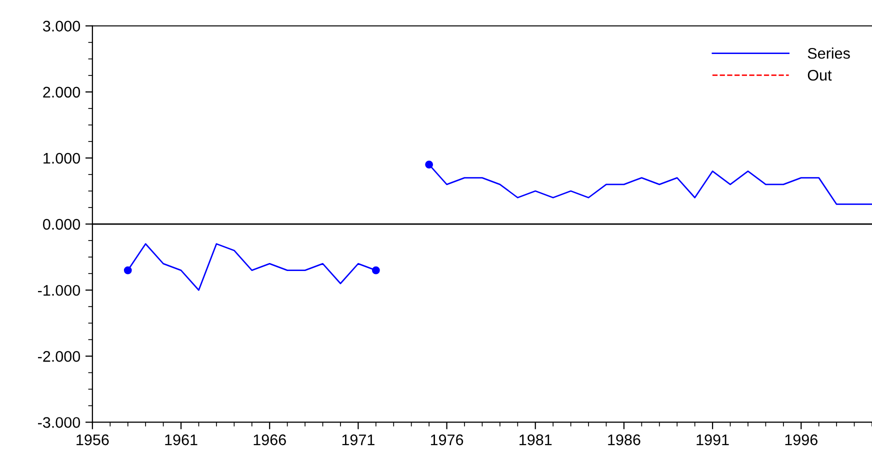 The width and height of the screenshot is (872, 454). What do you see at coordinates (270, 440) in the screenshot?
I see `x-tick-label: 1966` at bounding box center [270, 440].